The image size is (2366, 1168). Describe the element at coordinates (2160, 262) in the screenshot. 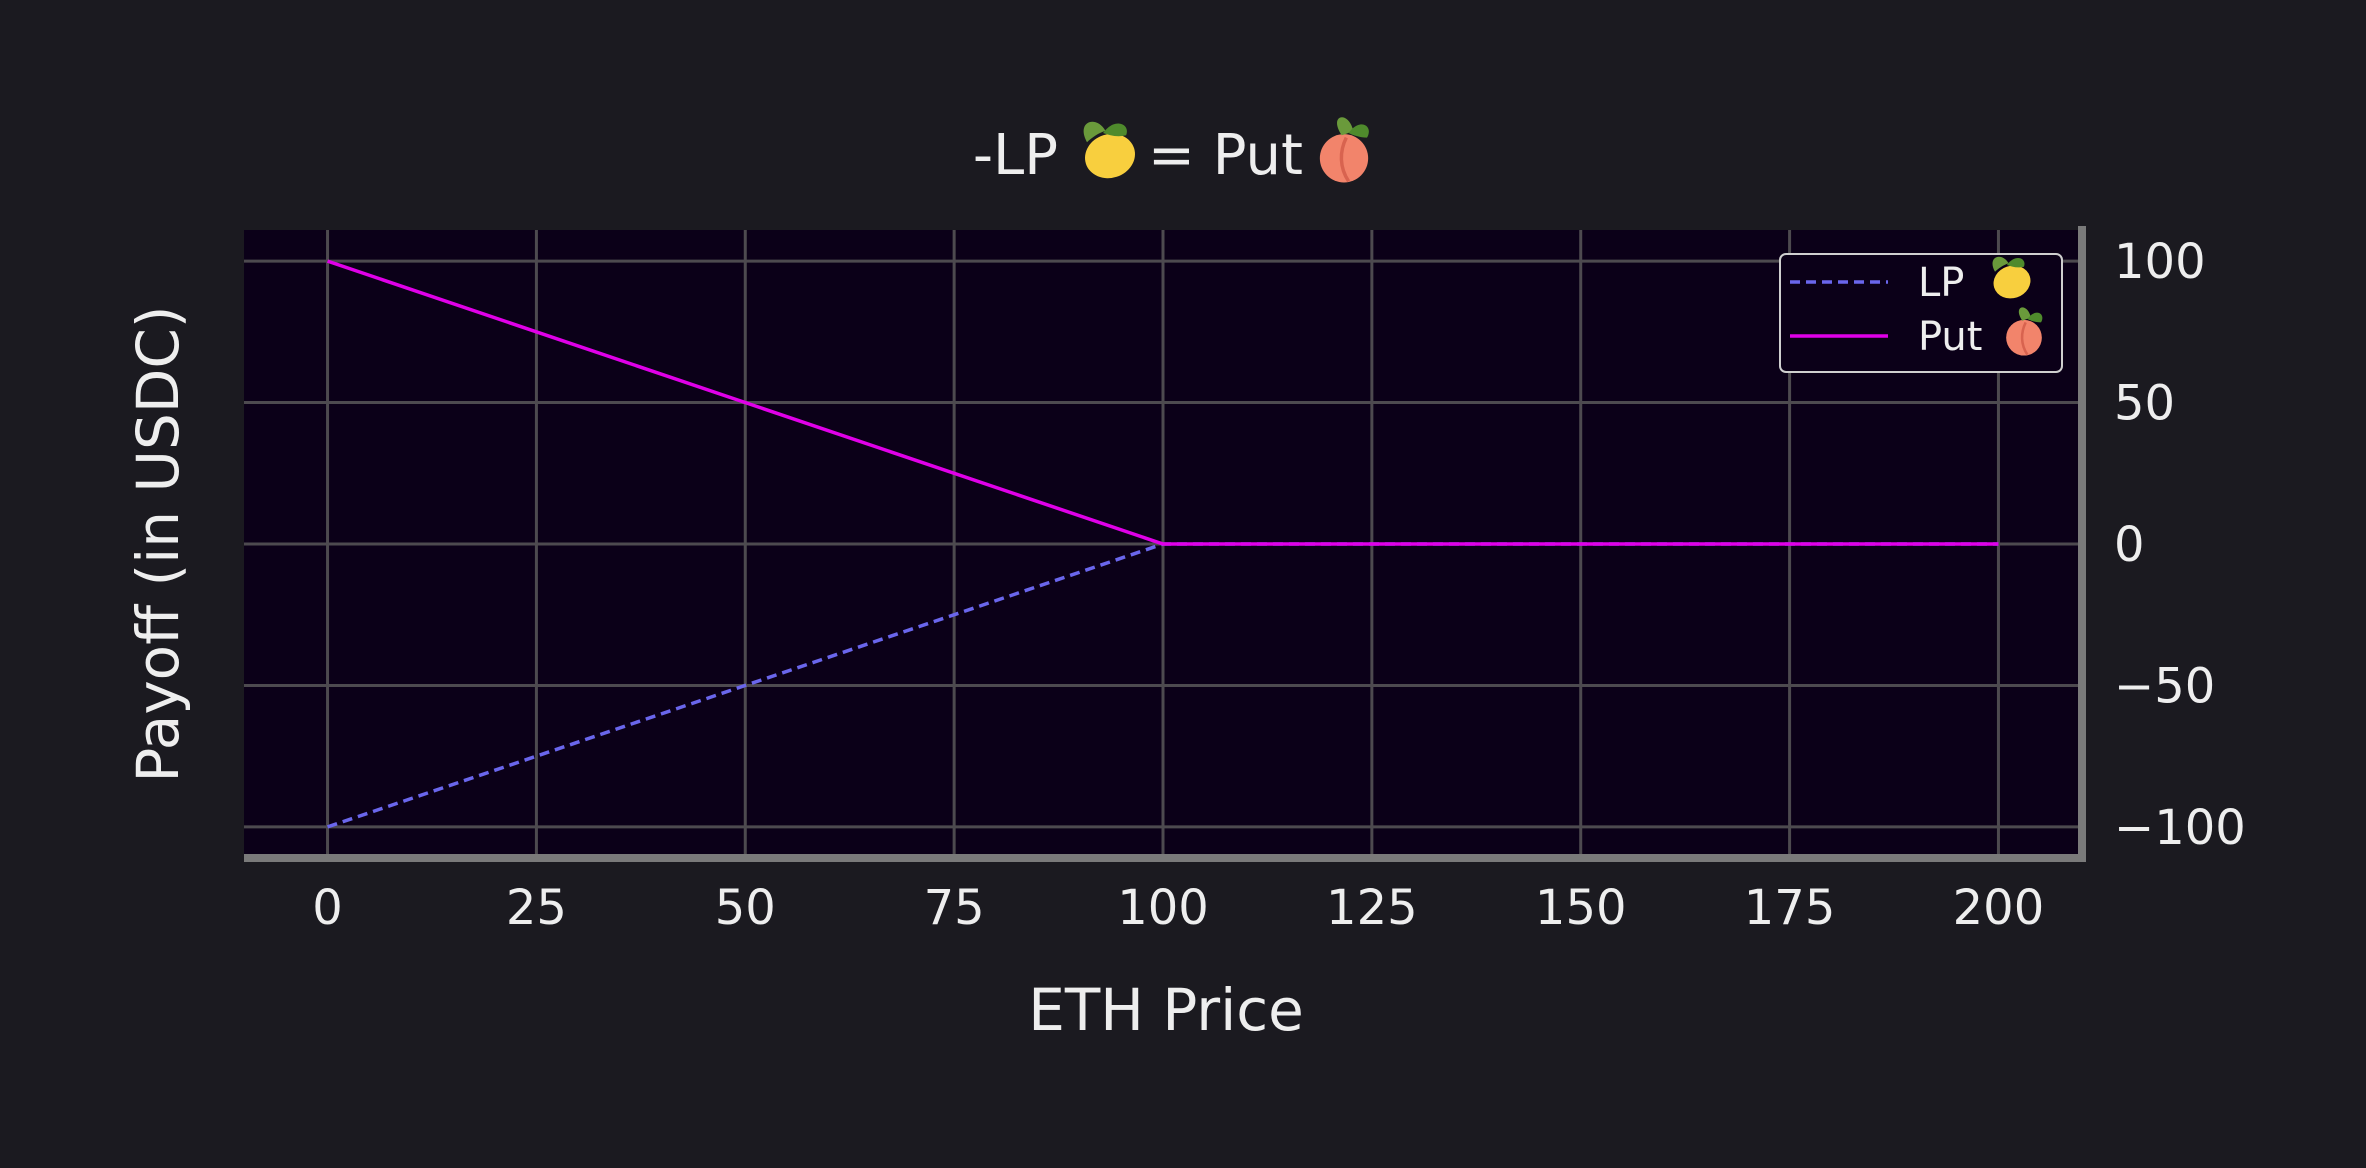

I see `y-tick-label: 100` at that location.